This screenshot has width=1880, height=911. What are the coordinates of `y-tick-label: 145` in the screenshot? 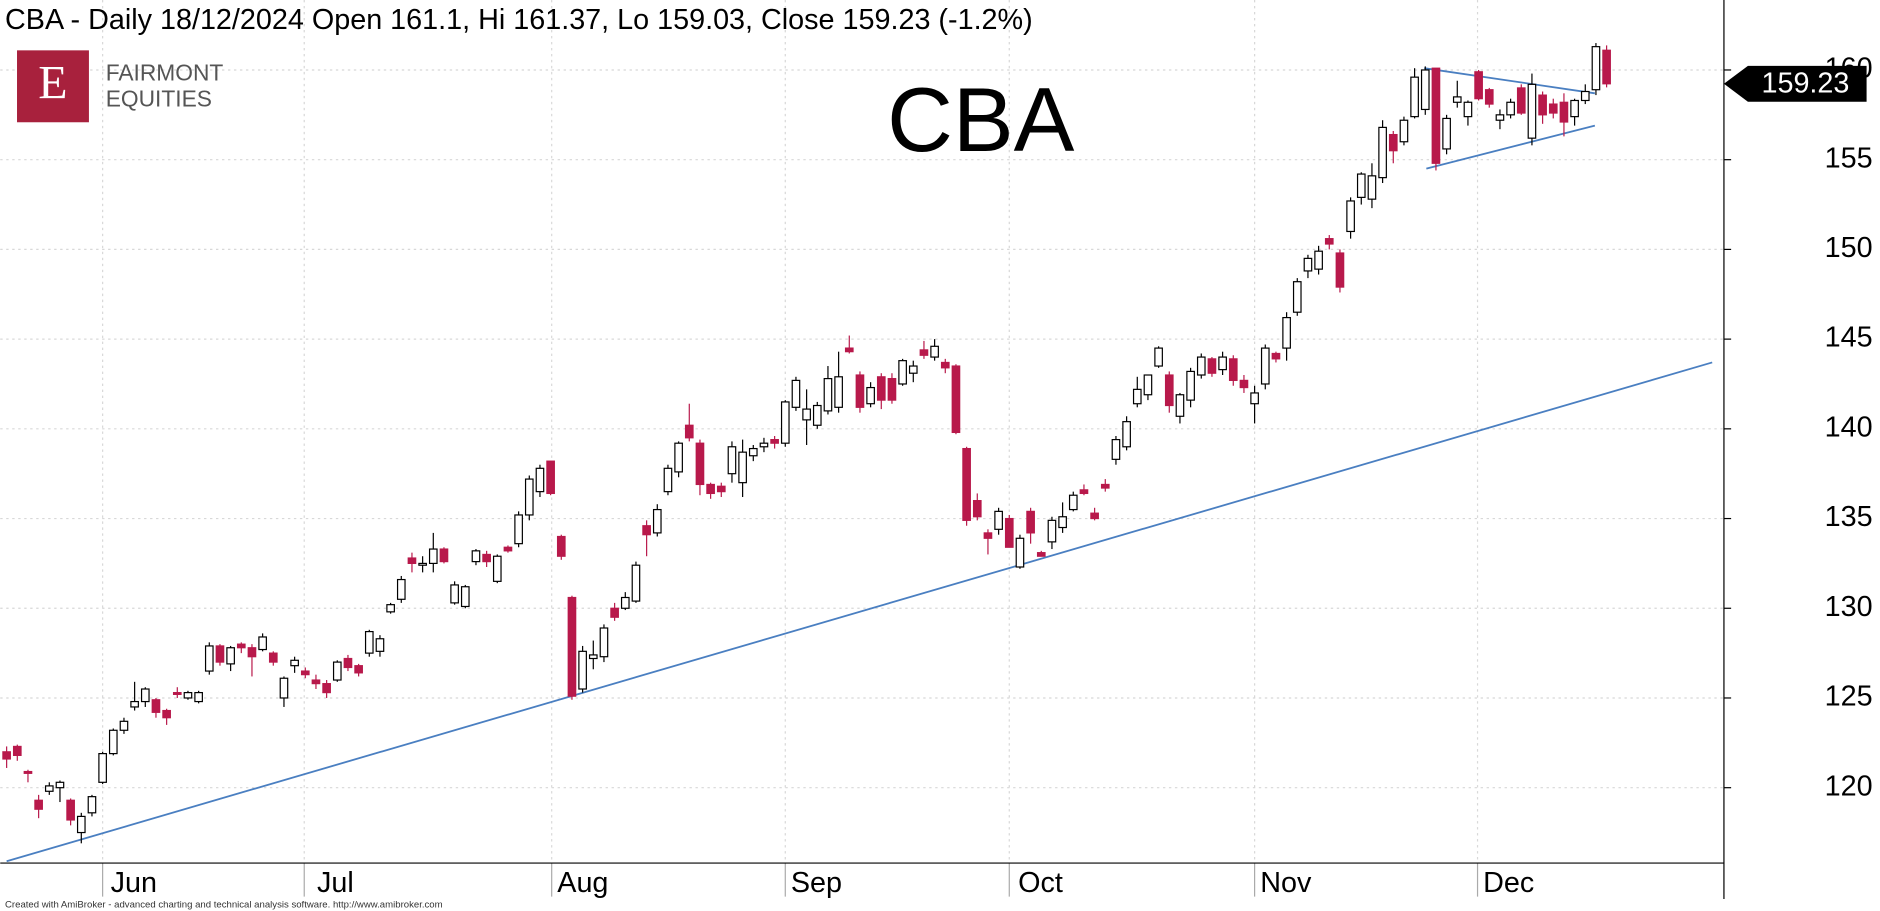 It's located at (1849, 338).